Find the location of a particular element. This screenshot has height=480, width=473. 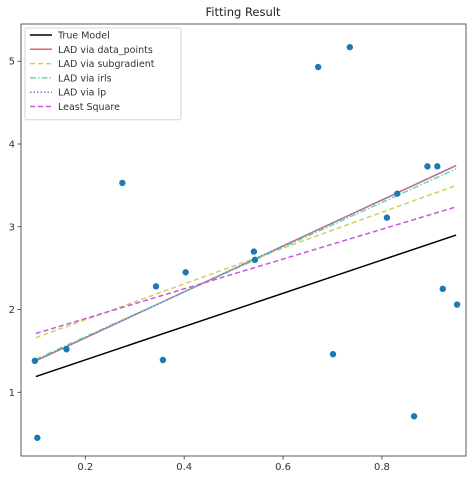

legend-label: True Model is located at coordinates (83, 36).